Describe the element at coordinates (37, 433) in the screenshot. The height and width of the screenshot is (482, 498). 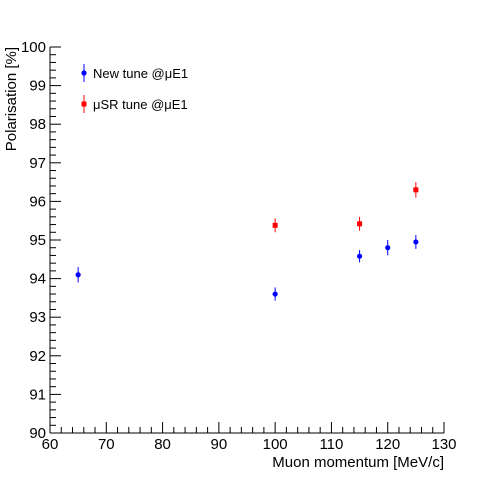
I see `y-tick-label-90: 90` at that location.